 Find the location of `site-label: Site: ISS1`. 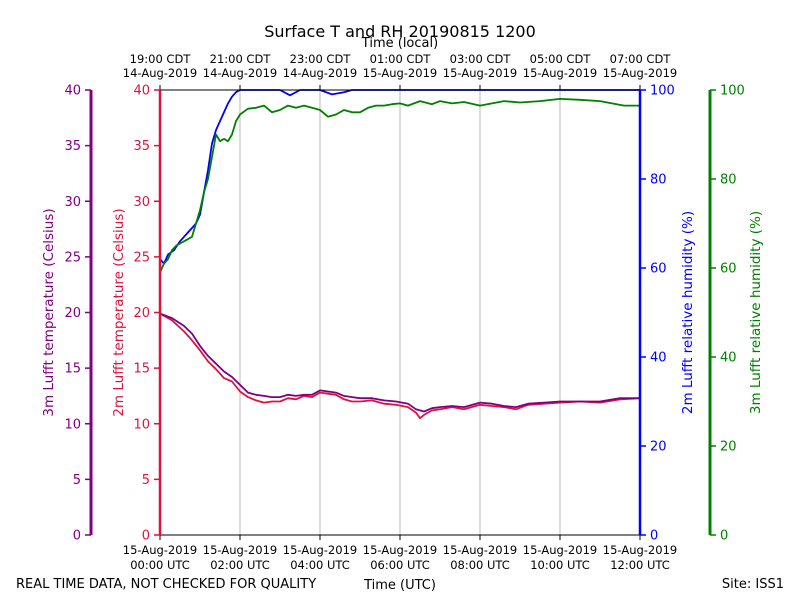

site-label: Site: ISS1 is located at coordinates (753, 584).